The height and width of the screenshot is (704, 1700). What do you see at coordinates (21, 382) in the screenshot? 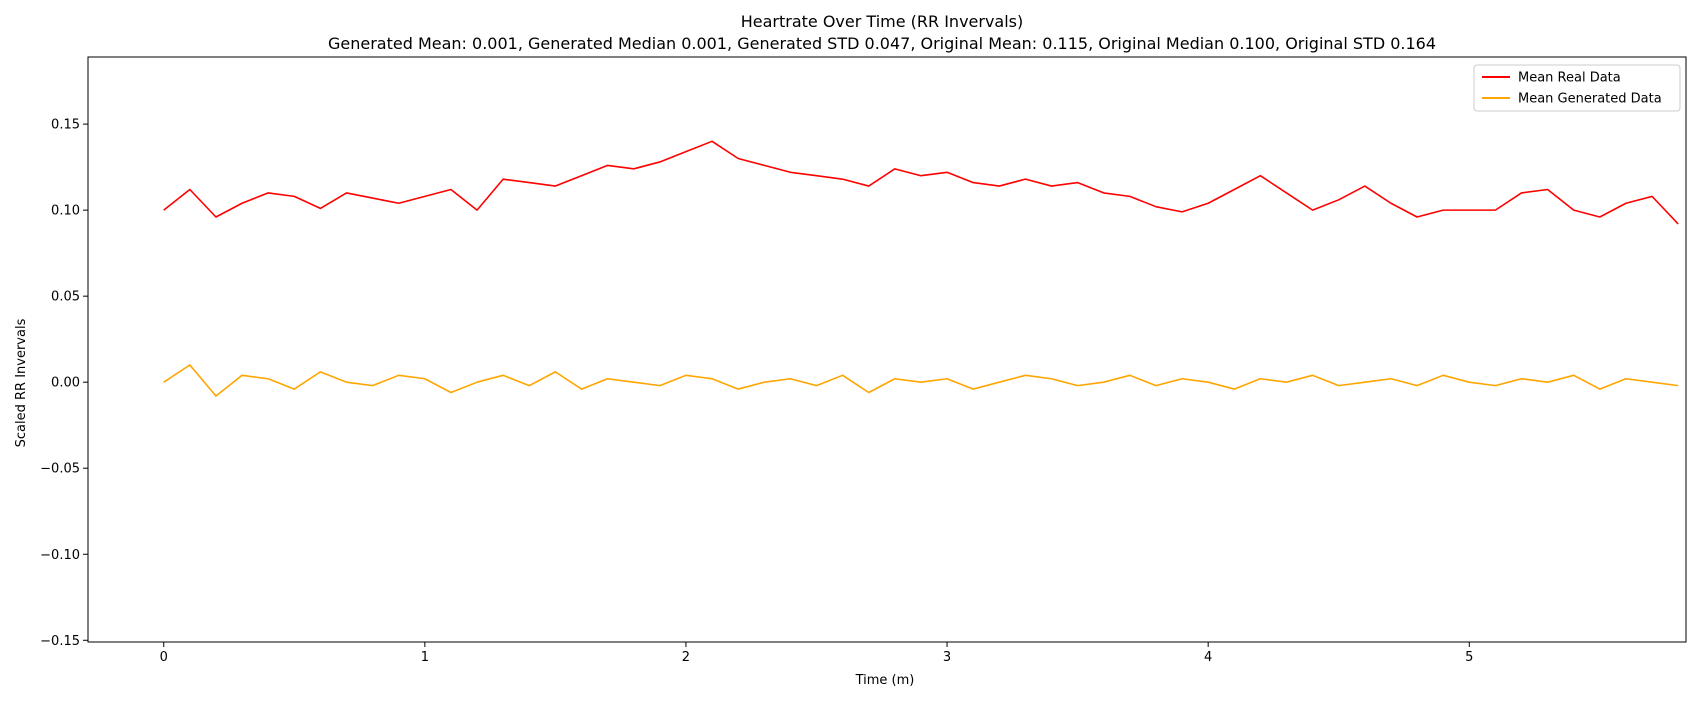
I see `y-axis-label: Scaled RR Invervals` at bounding box center [21, 382].